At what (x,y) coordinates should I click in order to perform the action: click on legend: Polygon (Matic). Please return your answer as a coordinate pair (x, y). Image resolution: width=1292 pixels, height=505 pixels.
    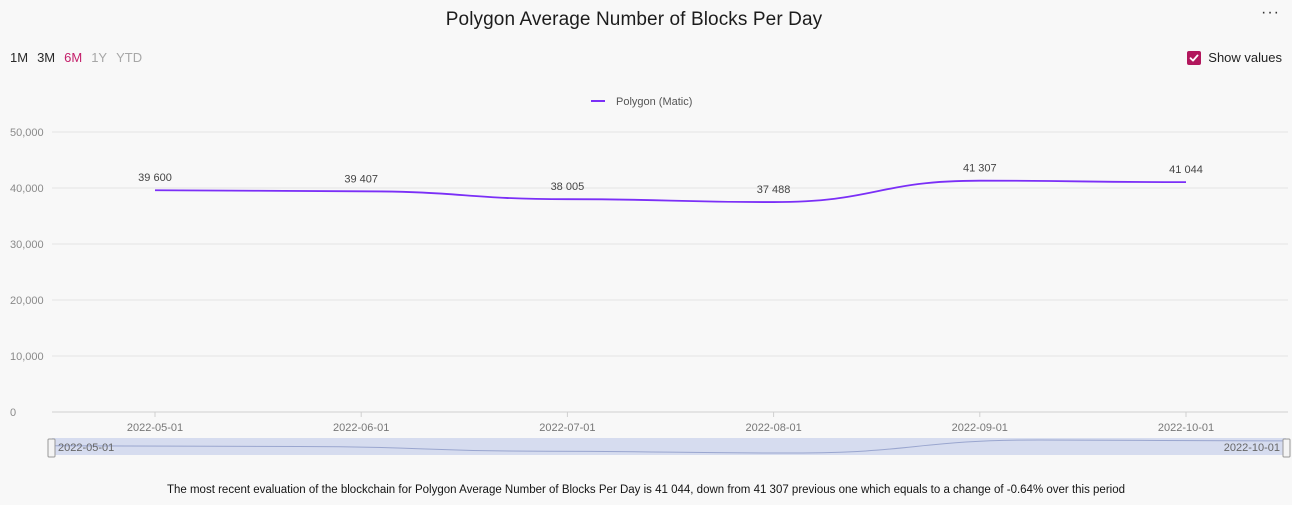
    Looking at the image, I should click on (641, 102).